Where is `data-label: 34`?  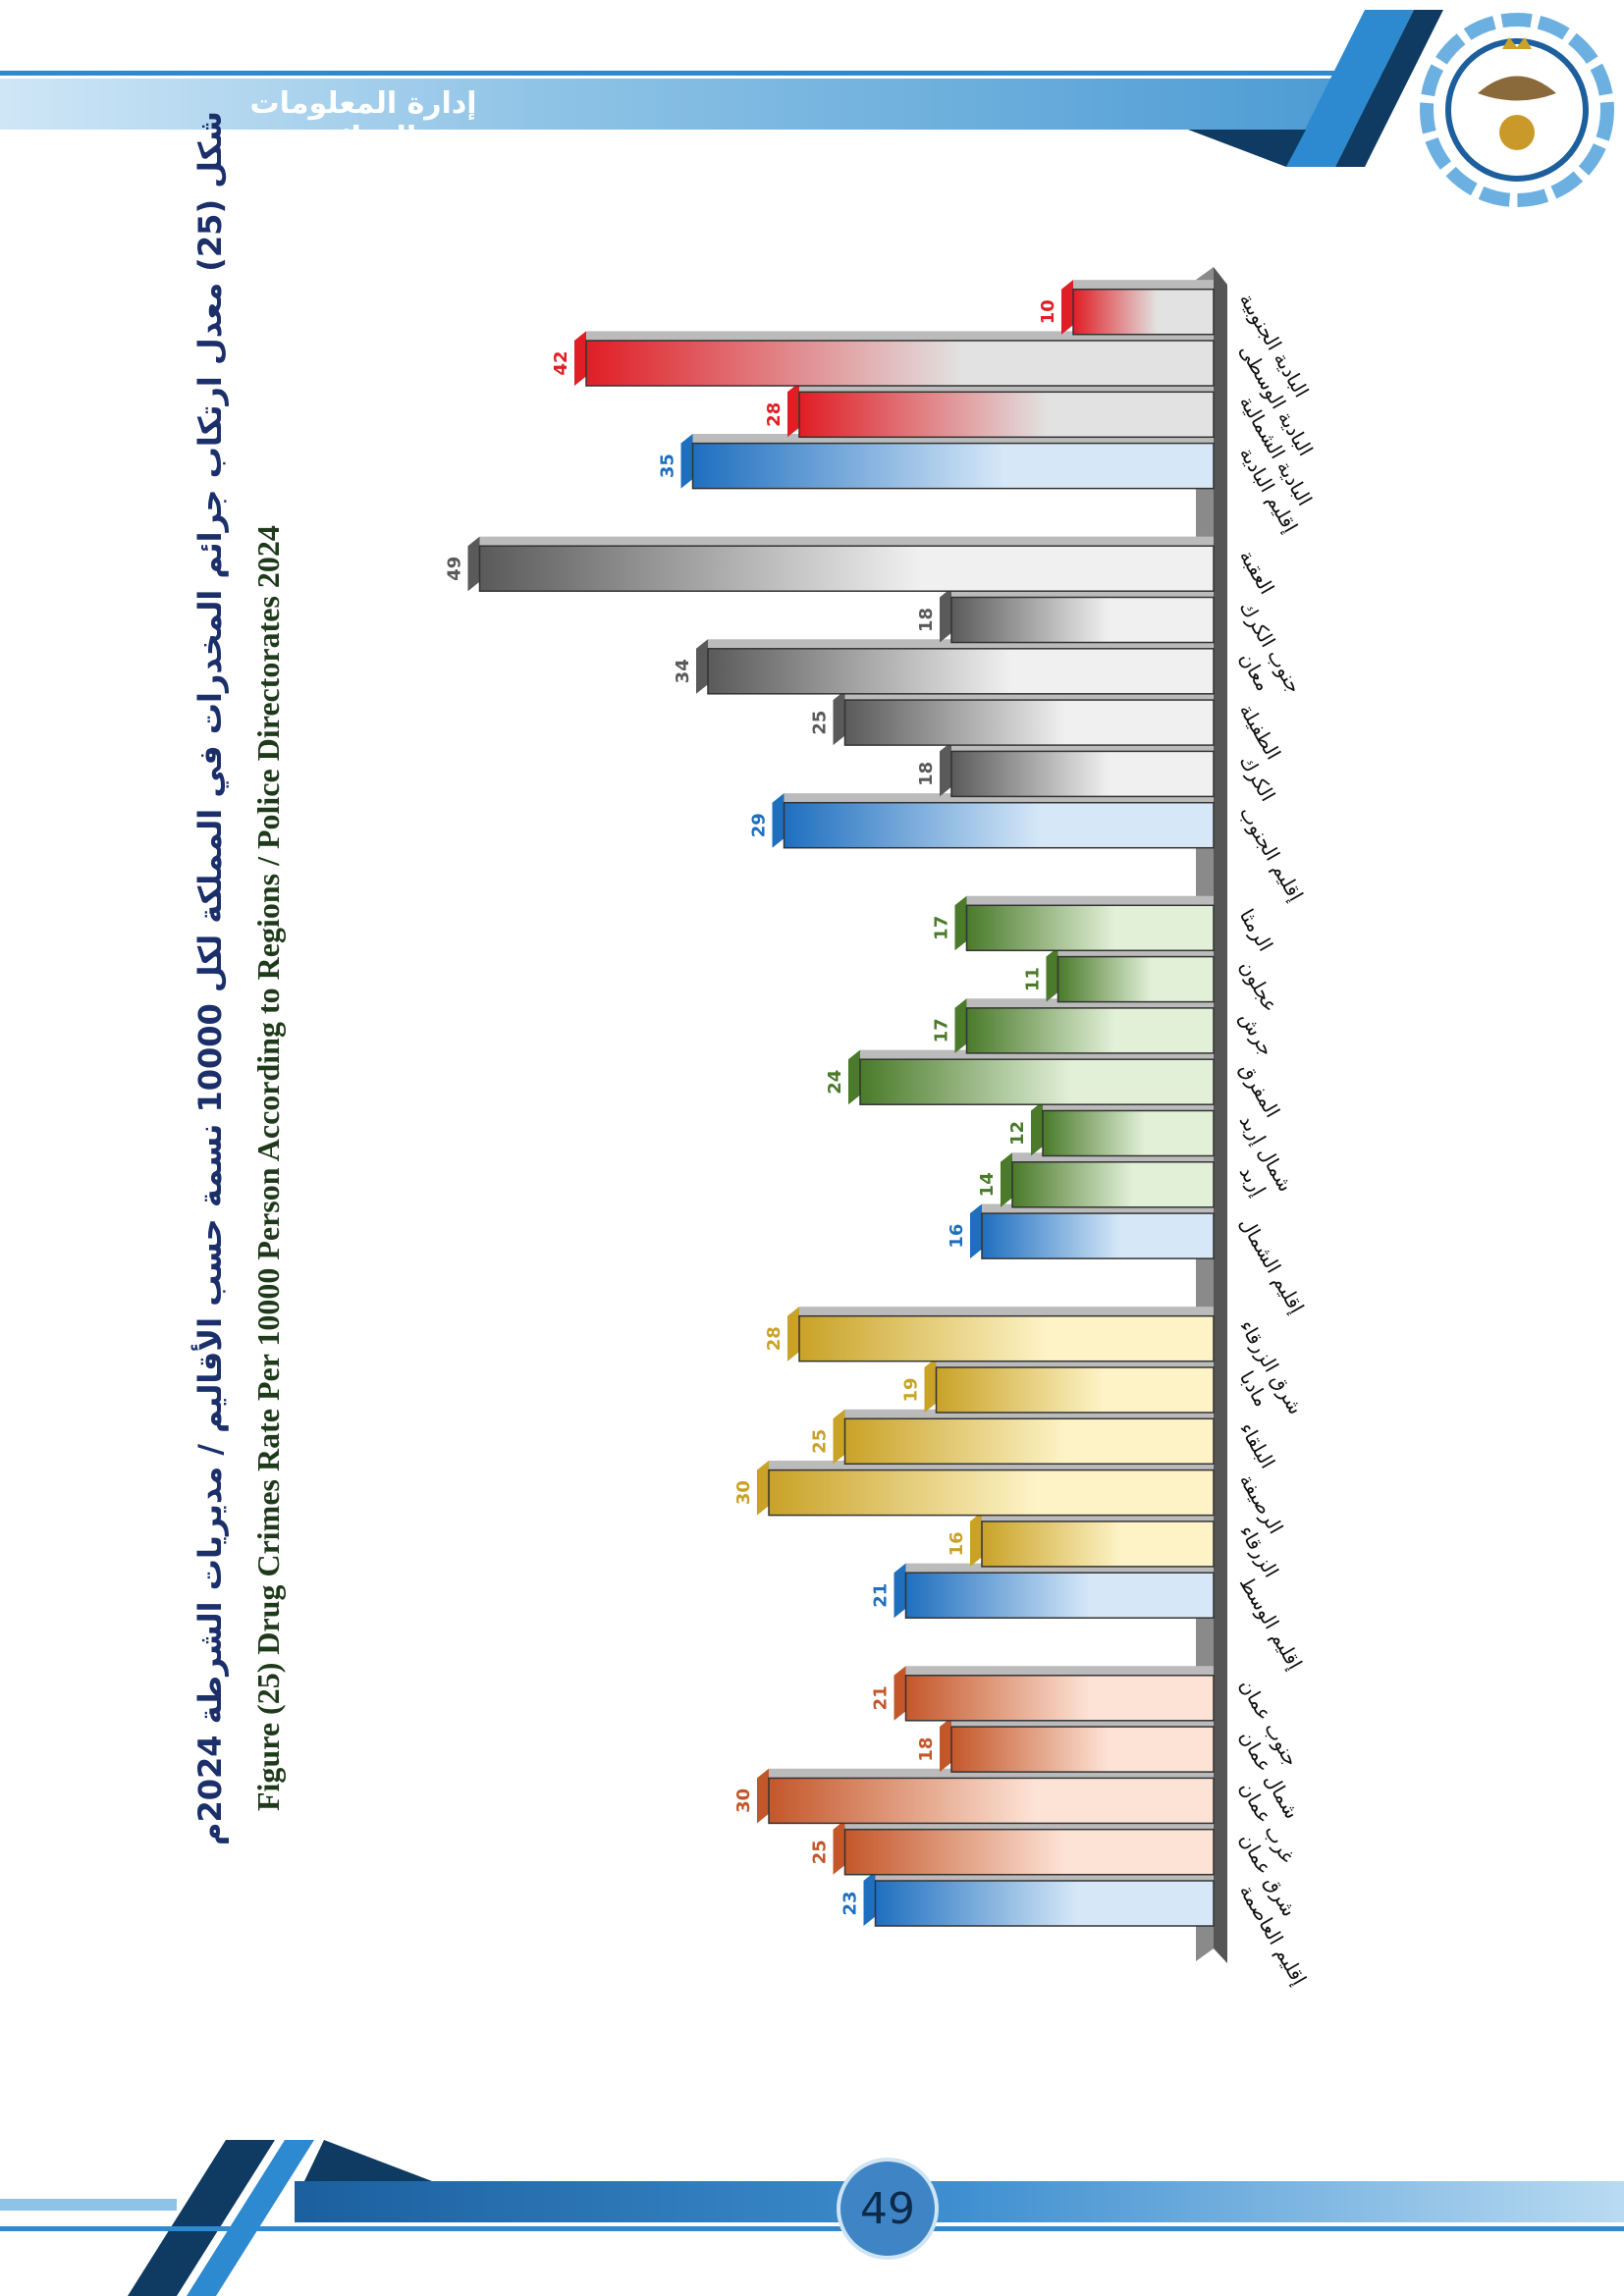
data-label: 34 is located at coordinates (683, 671).